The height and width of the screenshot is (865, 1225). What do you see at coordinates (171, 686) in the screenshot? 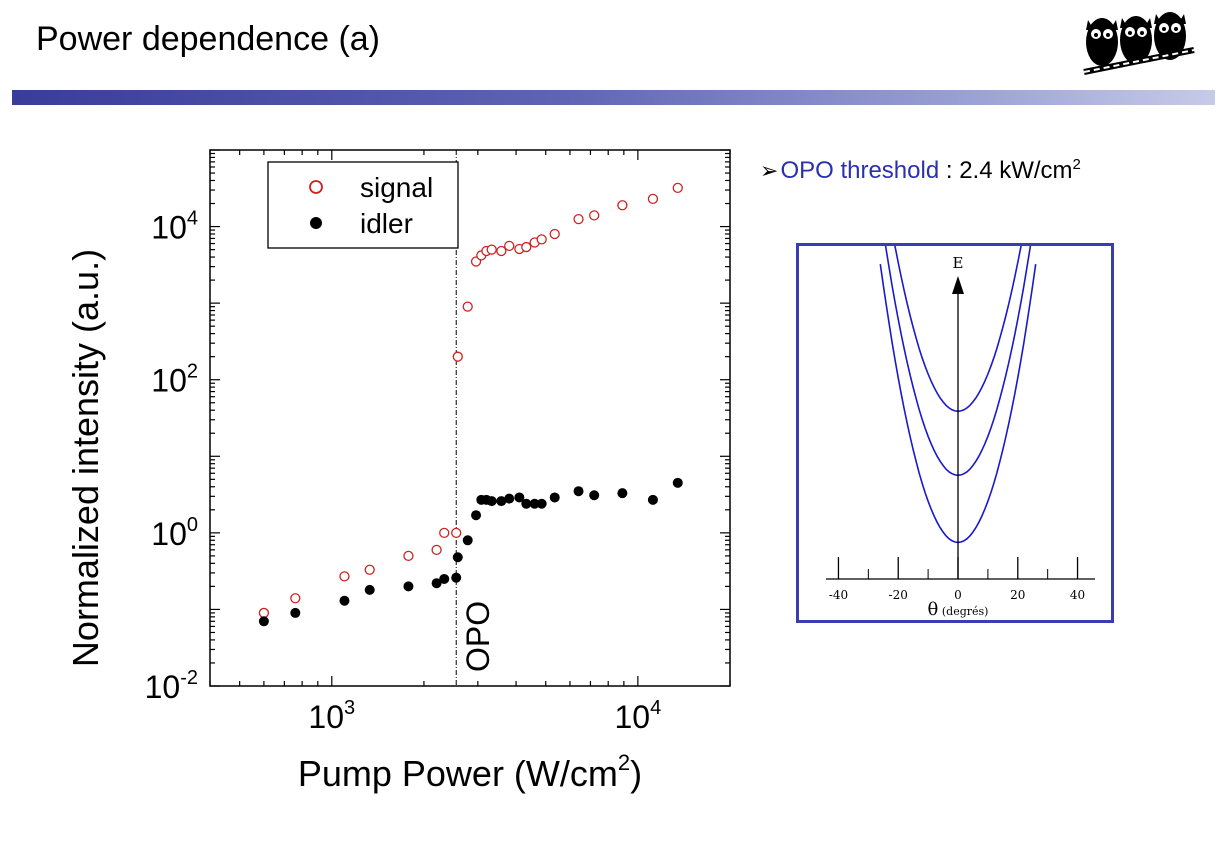
I see `y-tick-label: 10⁻²` at bounding box center [171, 686].